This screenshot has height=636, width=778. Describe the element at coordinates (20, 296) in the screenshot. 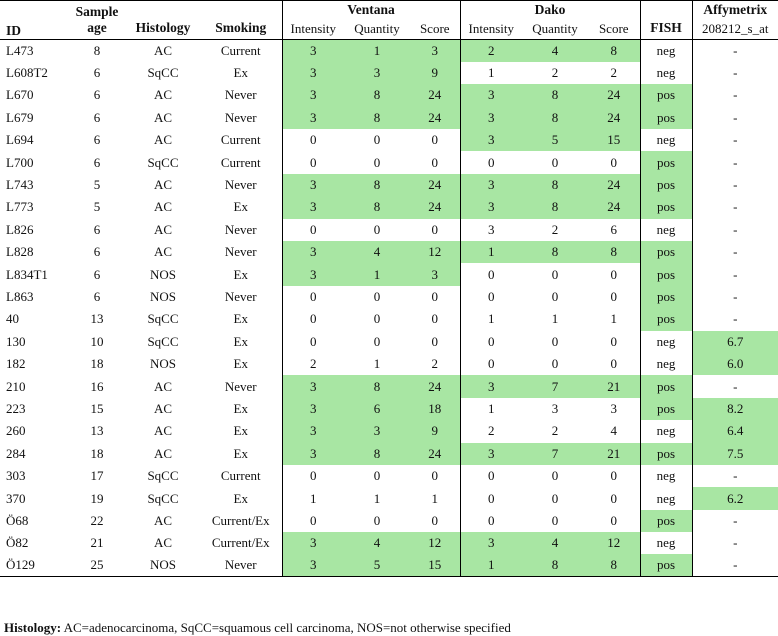

I see `cell-id: L863` at that location.